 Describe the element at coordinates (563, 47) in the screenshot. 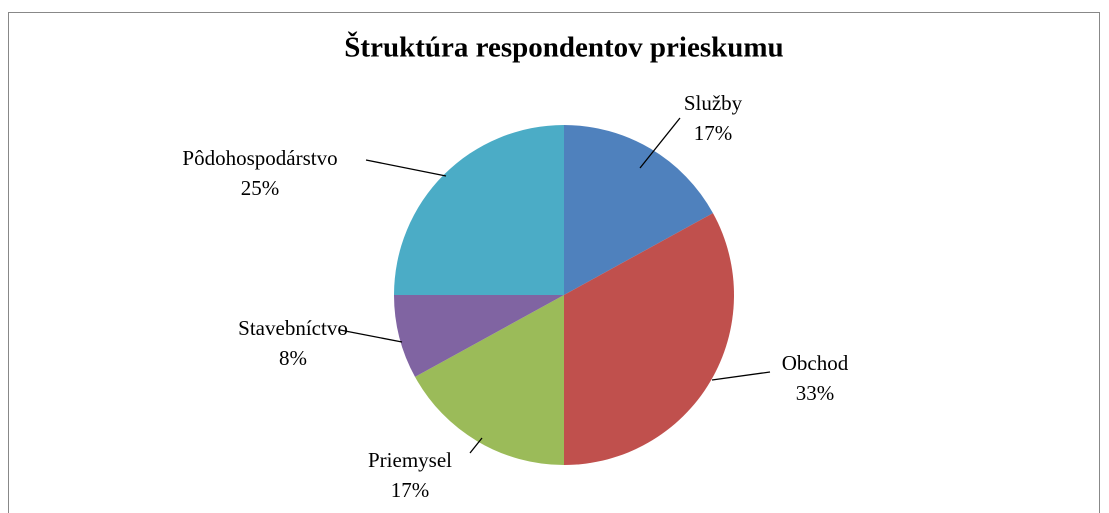

I see `chart-title: Štruktúra respondentov prieskumu` at that location.